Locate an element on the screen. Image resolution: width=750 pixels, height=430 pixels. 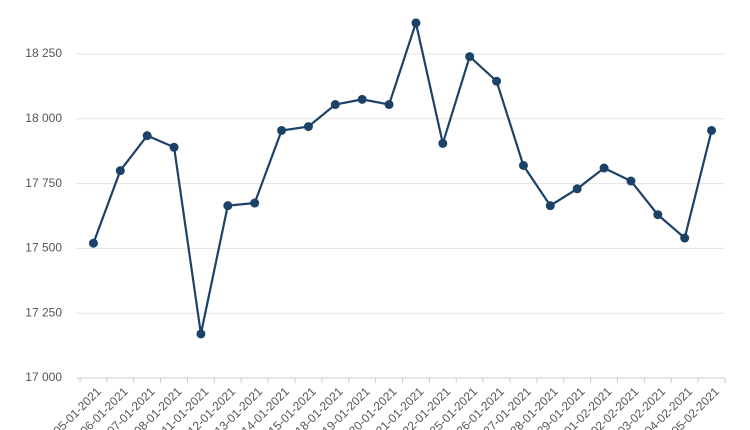
y-tick-label: 17 750 is located at coordinates (43, 183).